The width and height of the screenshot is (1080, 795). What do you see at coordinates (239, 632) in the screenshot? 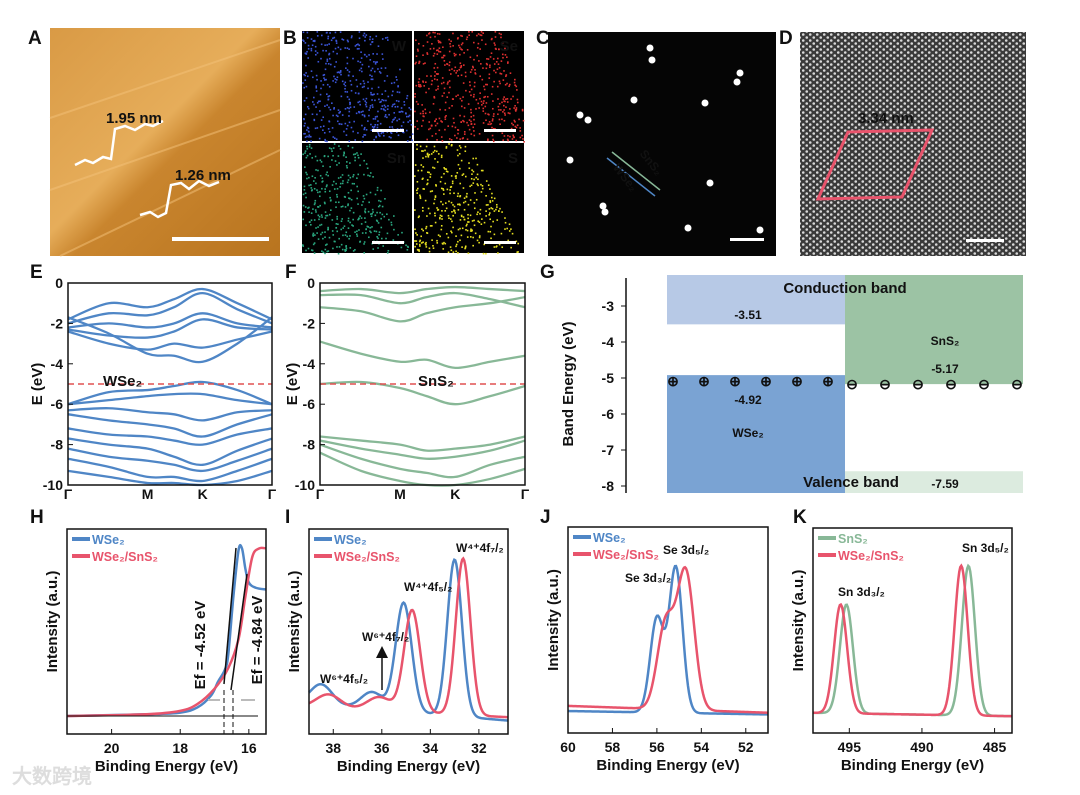
I see `tangent-hetero` at bounding box center [239, 632].